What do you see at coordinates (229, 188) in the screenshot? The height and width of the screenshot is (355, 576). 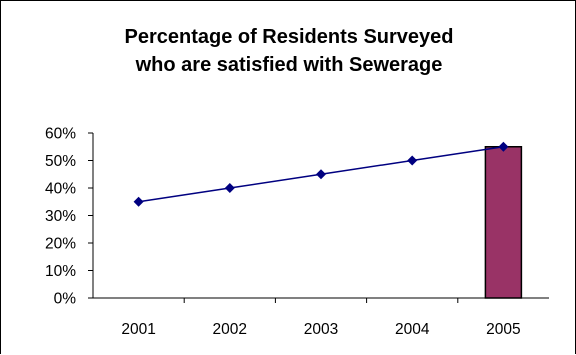 I see `data-point-2002` at bounding box center [229, 188].